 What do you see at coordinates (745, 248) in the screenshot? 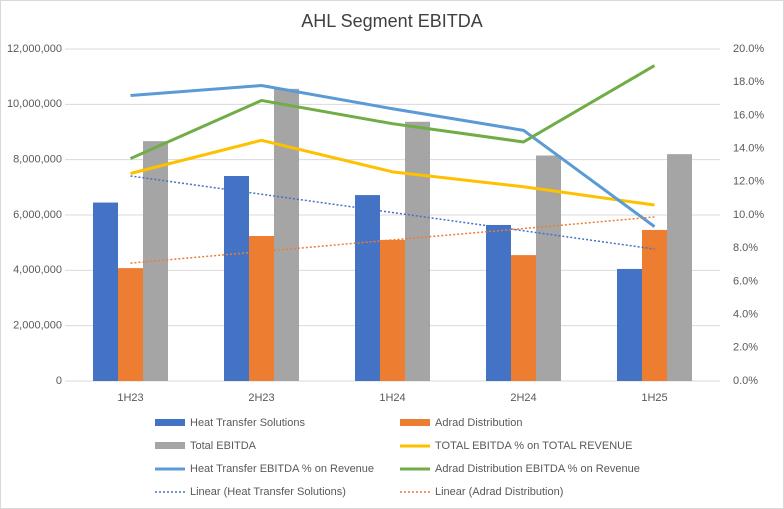
I see `y2-tick-label: 8.0%` at bounding box center [745, 248].